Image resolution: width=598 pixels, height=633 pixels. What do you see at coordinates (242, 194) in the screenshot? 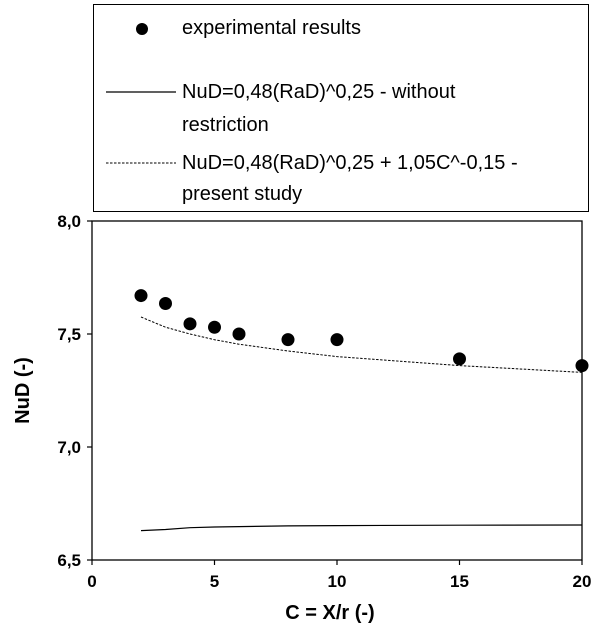
I see `legend-label-present-study-2: present study` at bounding box center [242, 194].